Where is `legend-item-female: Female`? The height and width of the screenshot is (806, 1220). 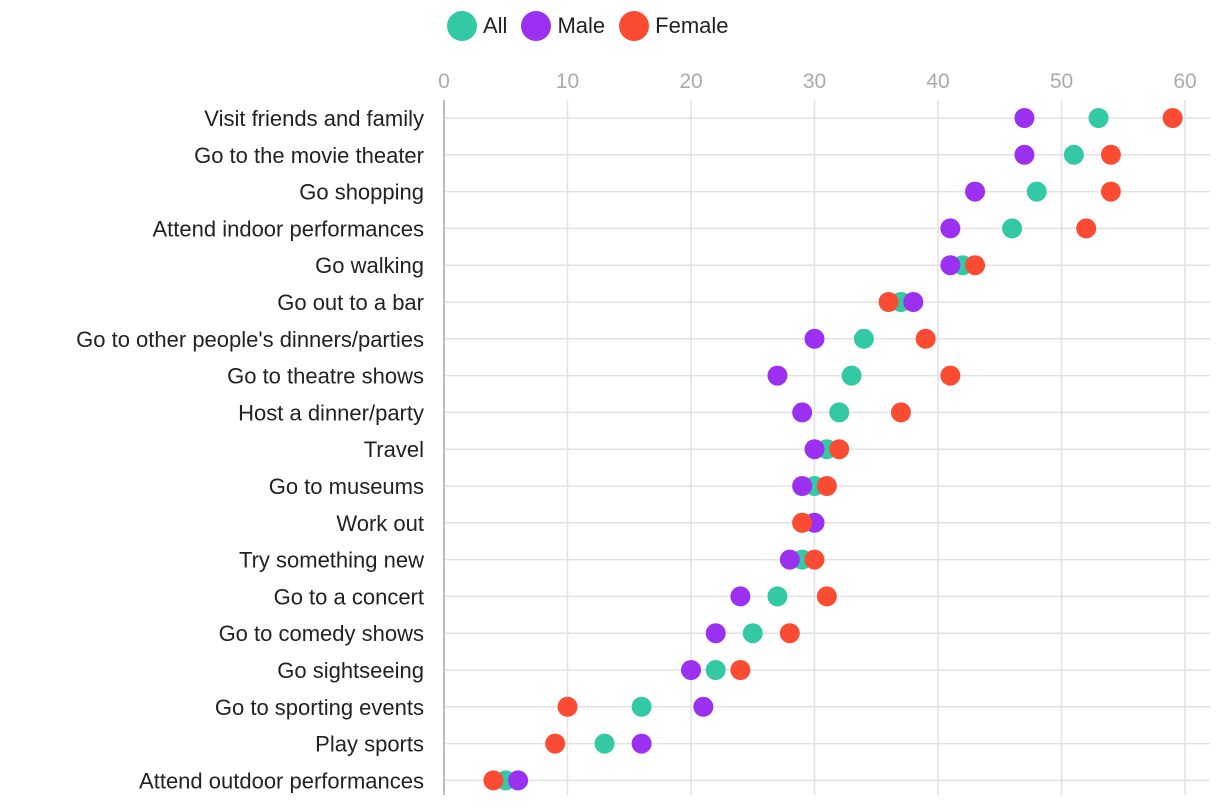 legend-item-female: Female is located at coordinates (674, 26).